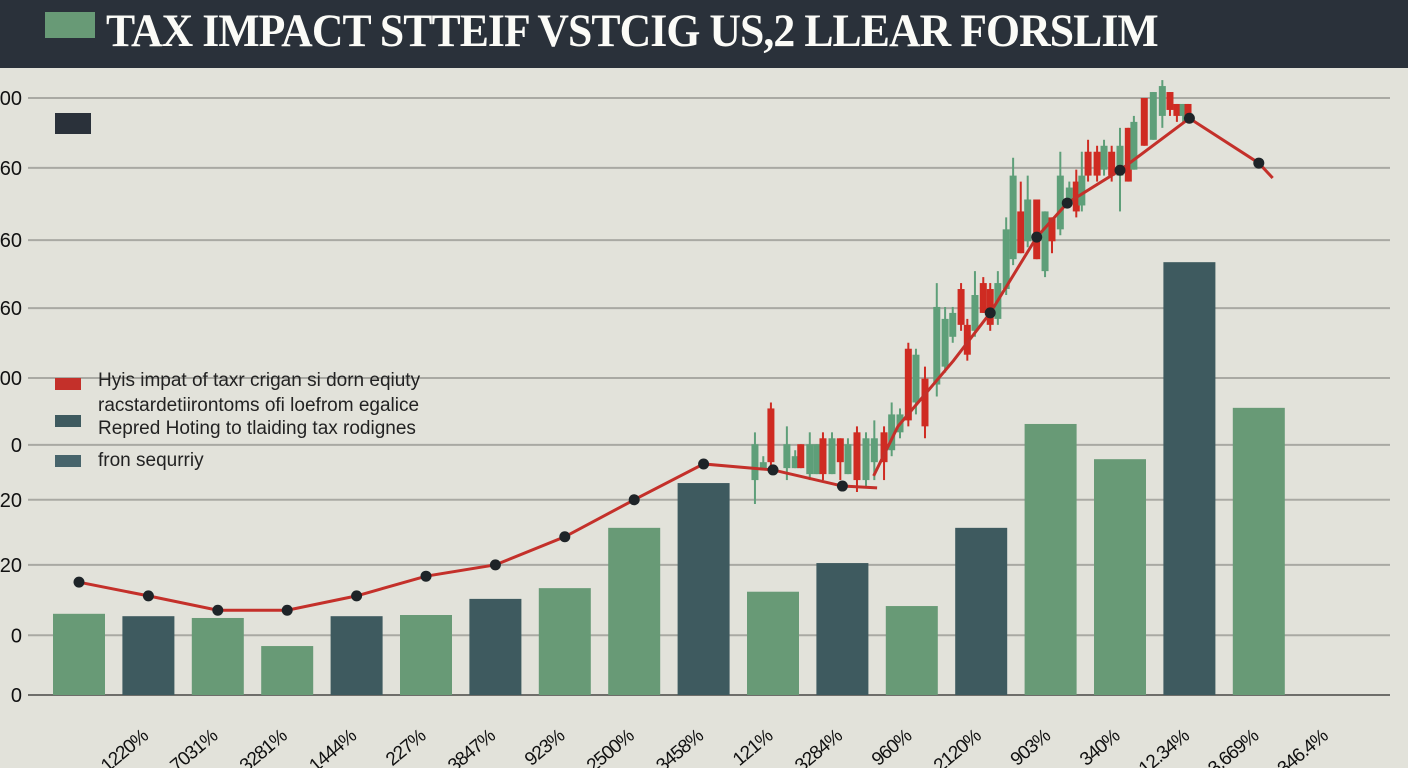 The height and width of the screenshot is (768, 1408). I want to click on x-tick-label: 960%, so click(892, 746).